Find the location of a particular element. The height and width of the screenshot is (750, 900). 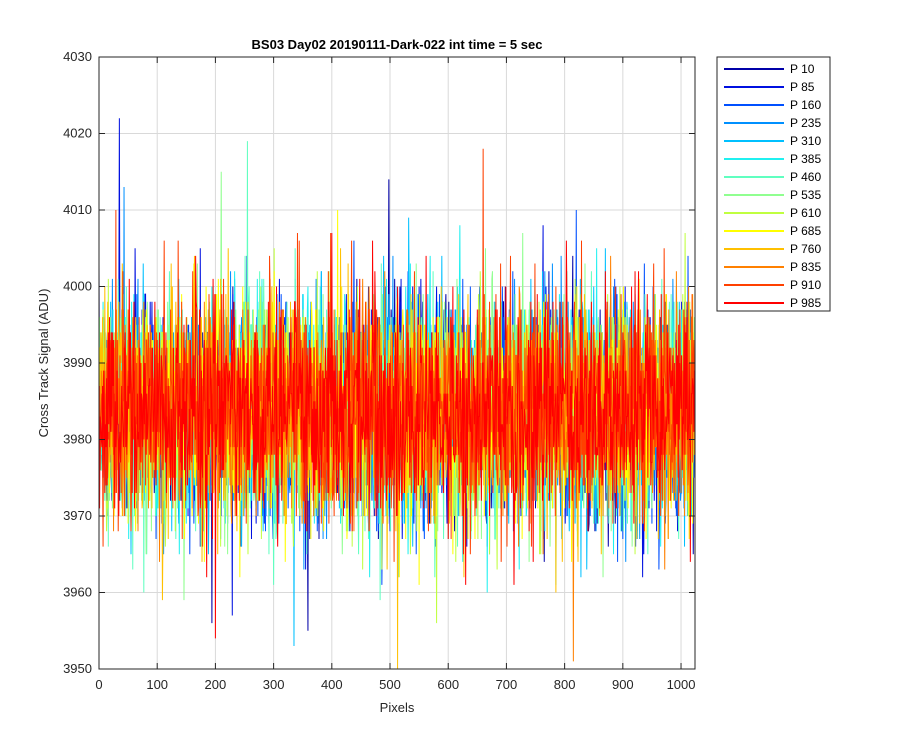

x-tick-label: 400 is located at coordinates (332, 684).